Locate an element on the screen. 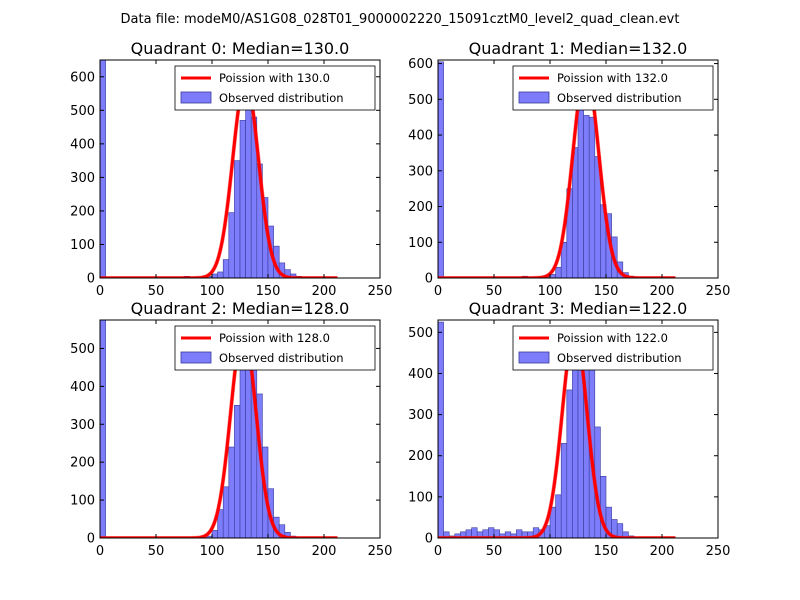  chart-3-xtick-label: 250 is located at coordinates (718, 551).